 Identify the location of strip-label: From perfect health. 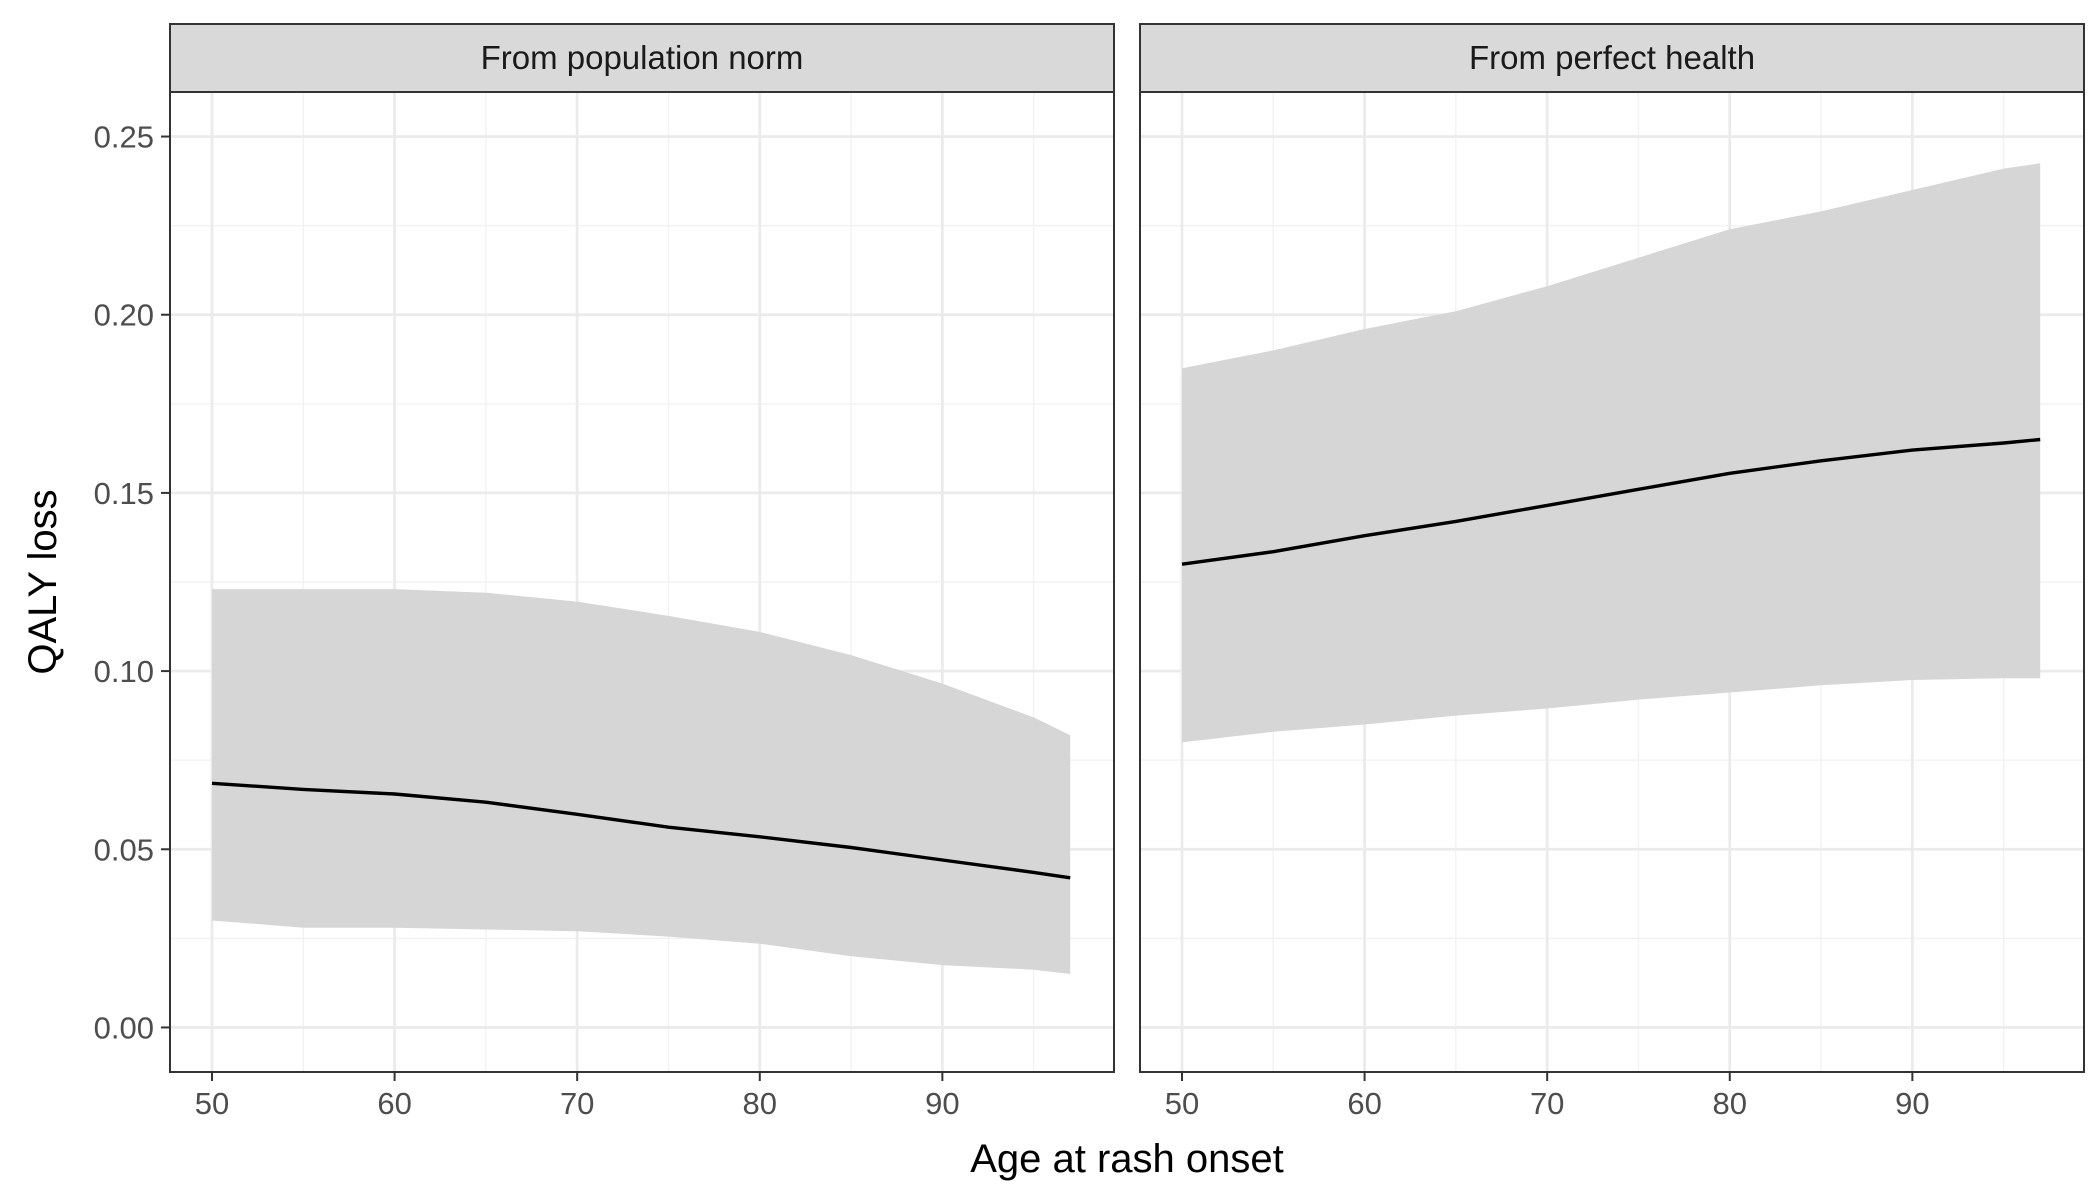
(1612, 57).